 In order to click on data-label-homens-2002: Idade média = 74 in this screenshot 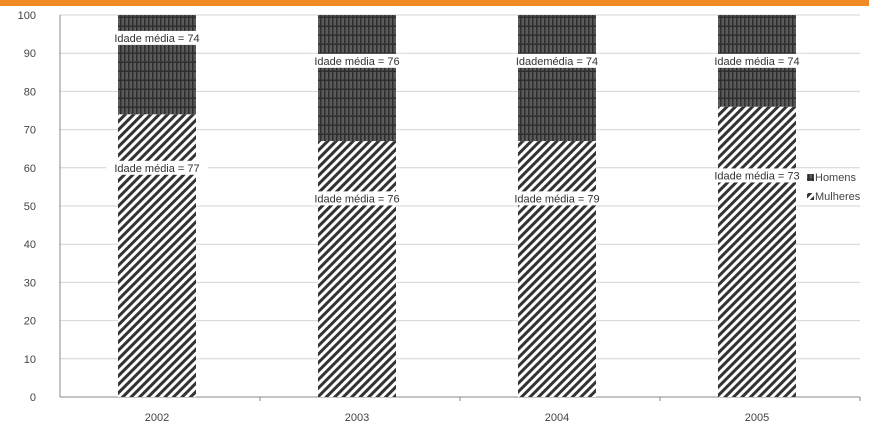, I will do `click(157, 37)`.